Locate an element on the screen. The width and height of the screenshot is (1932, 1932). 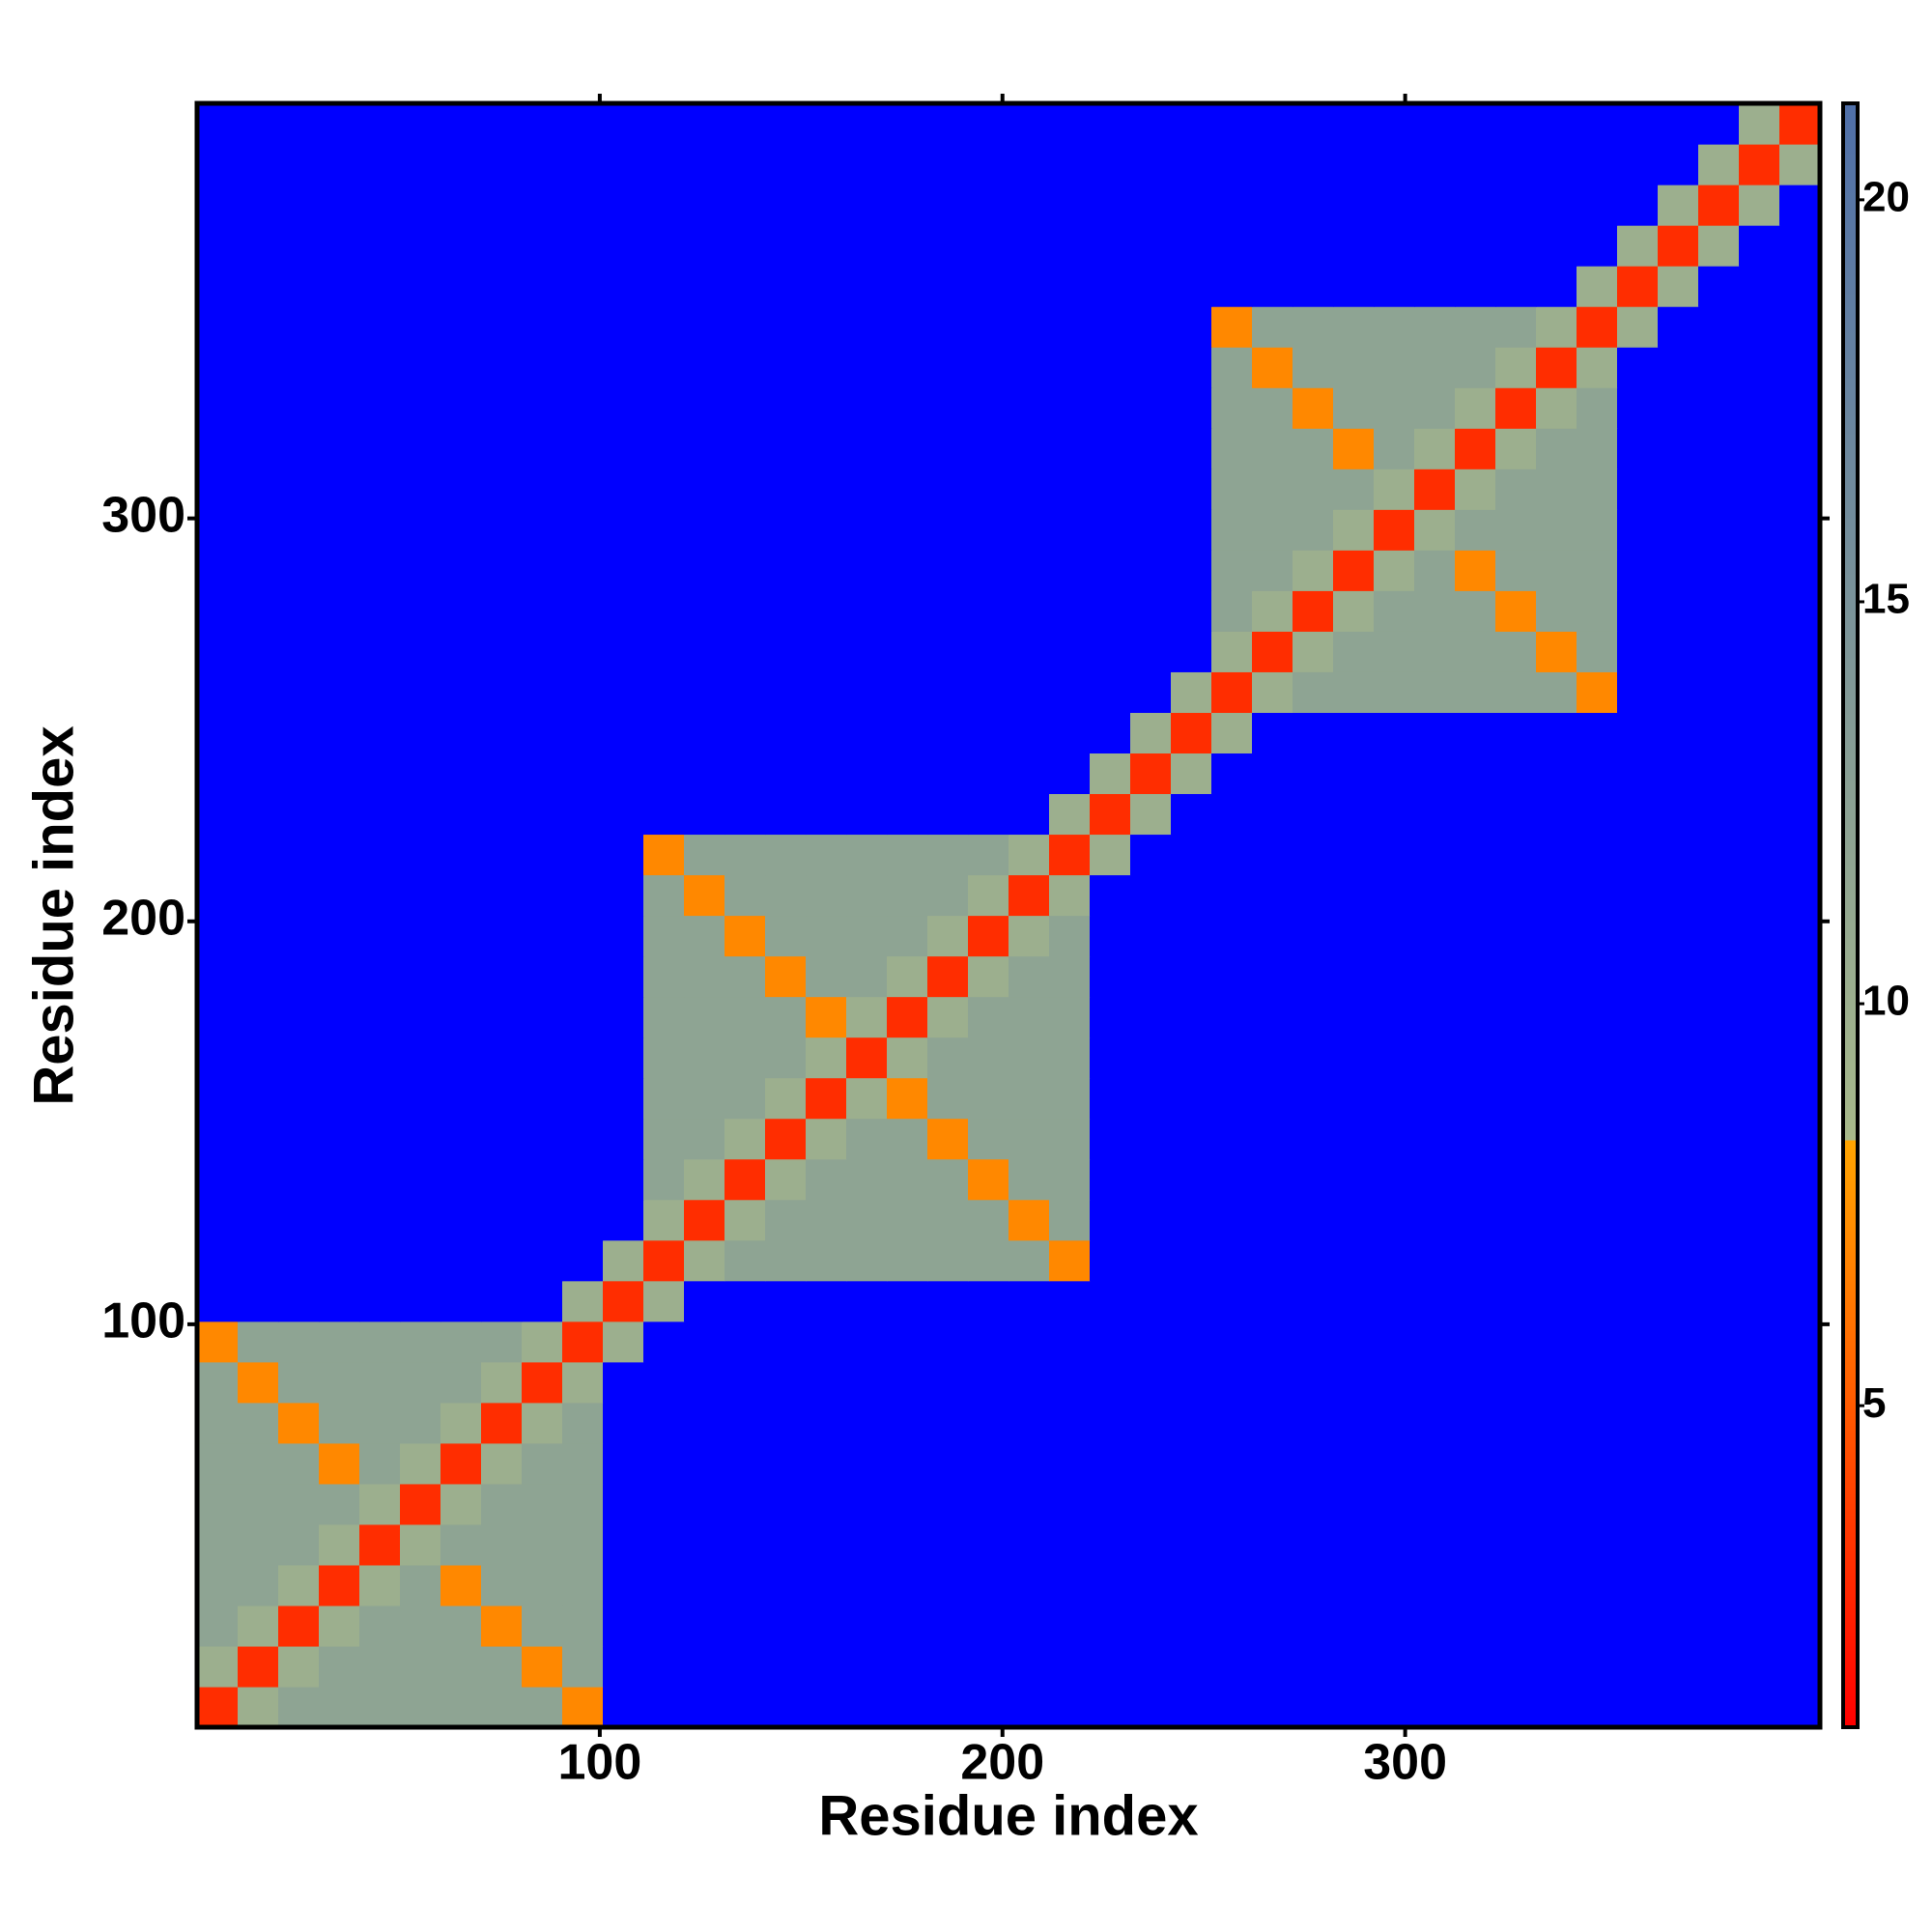
y-tick-label: 200 is located at coordinates (143, 918).